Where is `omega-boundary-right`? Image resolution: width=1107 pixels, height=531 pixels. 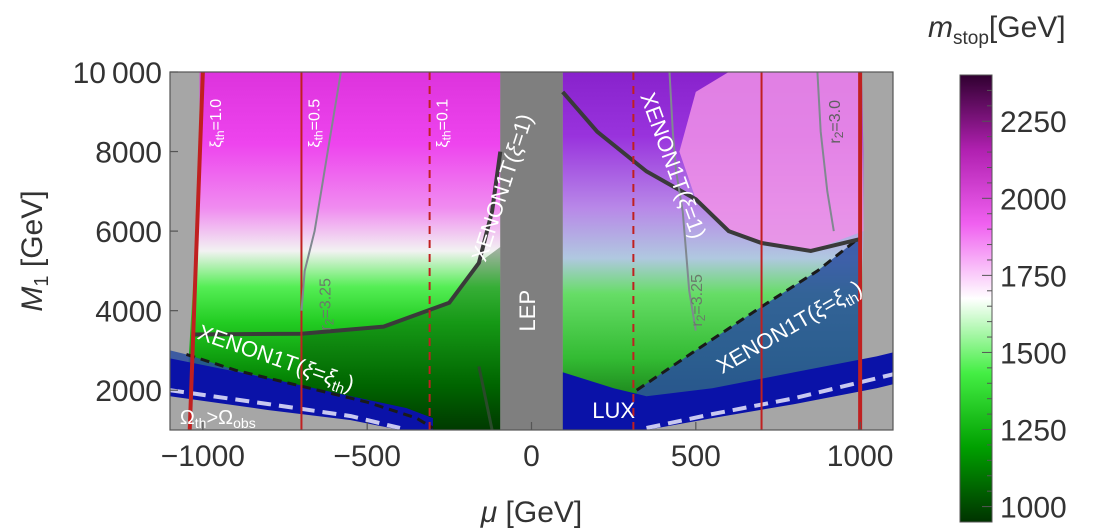
omega-boundary-right is located at coordinates (769, 401).